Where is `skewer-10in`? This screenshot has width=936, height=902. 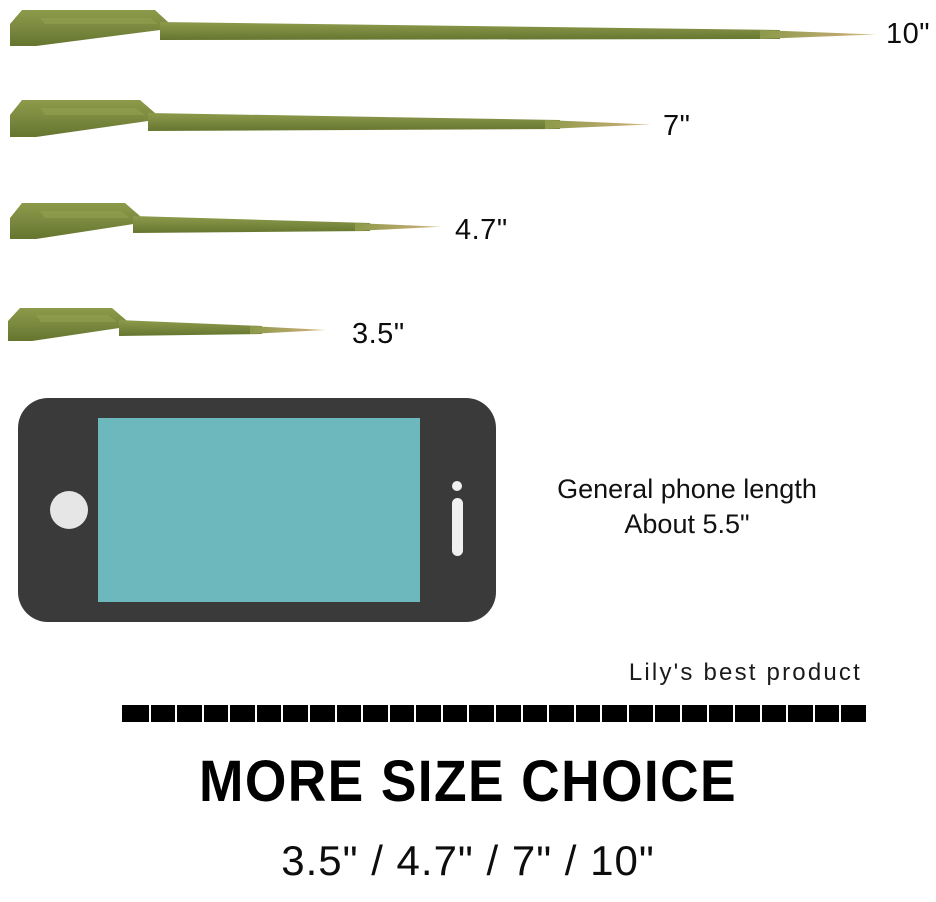 skewer-10in is located at coordinates (468, 35).